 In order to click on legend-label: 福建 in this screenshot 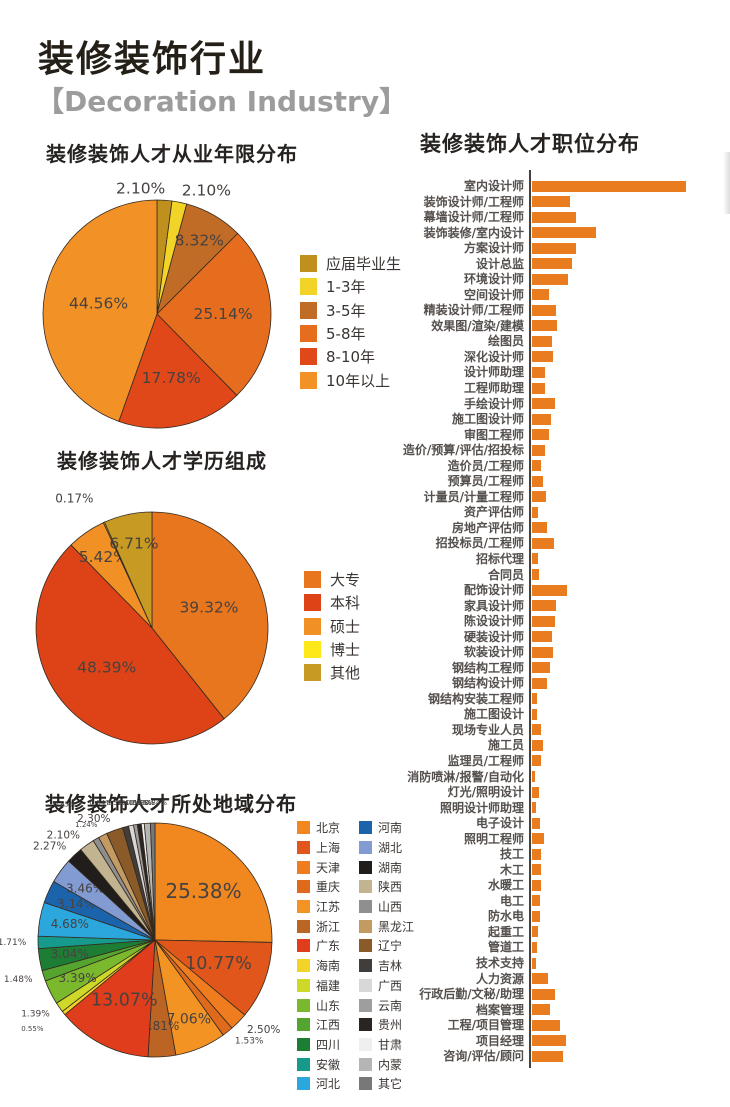, I will do `click(328, 985)`.